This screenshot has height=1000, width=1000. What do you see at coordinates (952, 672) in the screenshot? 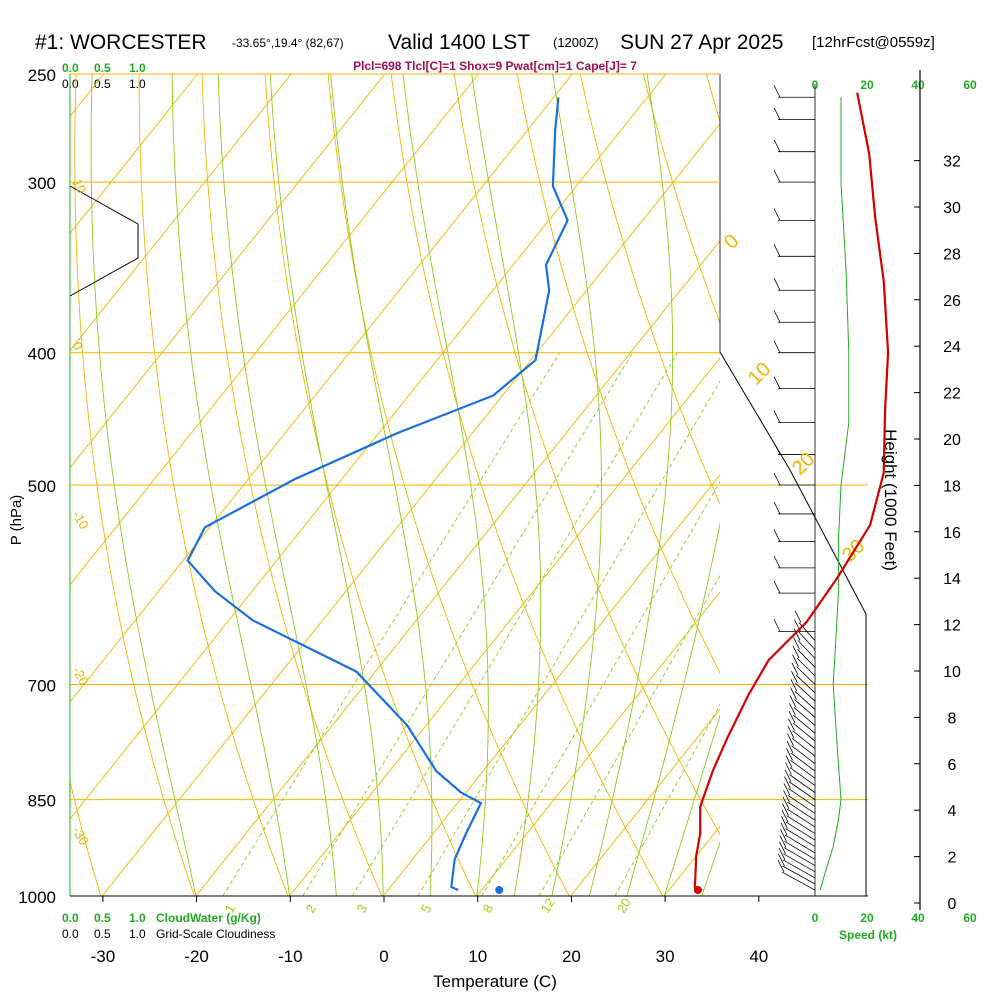
I see `height-tick-label: 10` at bounding box center [952, 672].